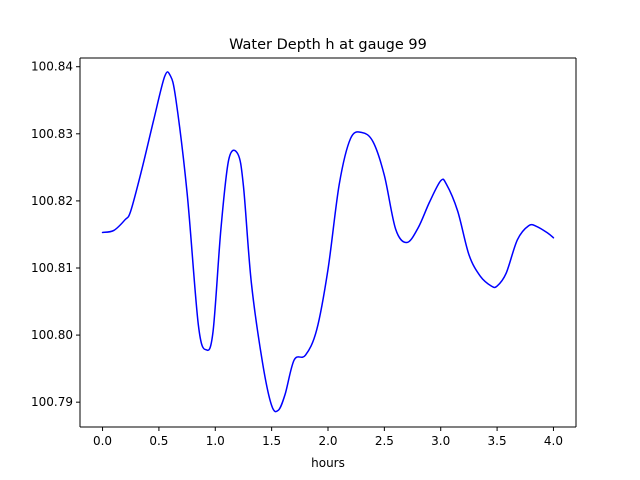  Describe the element at coordinates (384, 441) in the screenshot. I see `x-tick-label: 2.5` at that location.